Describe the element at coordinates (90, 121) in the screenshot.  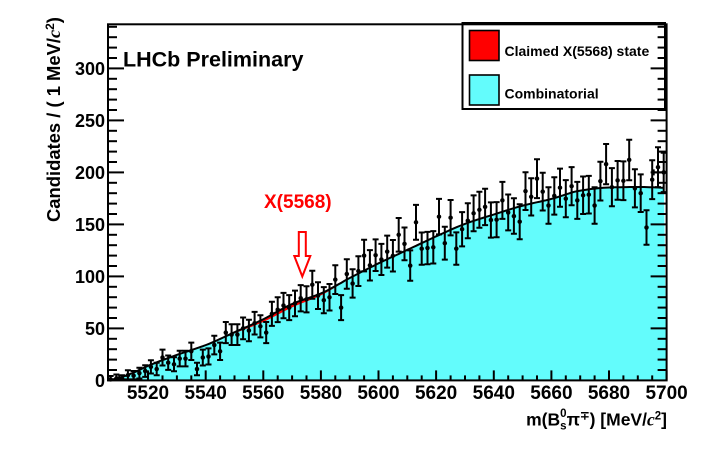
I see `svg-text: 250` at that location.